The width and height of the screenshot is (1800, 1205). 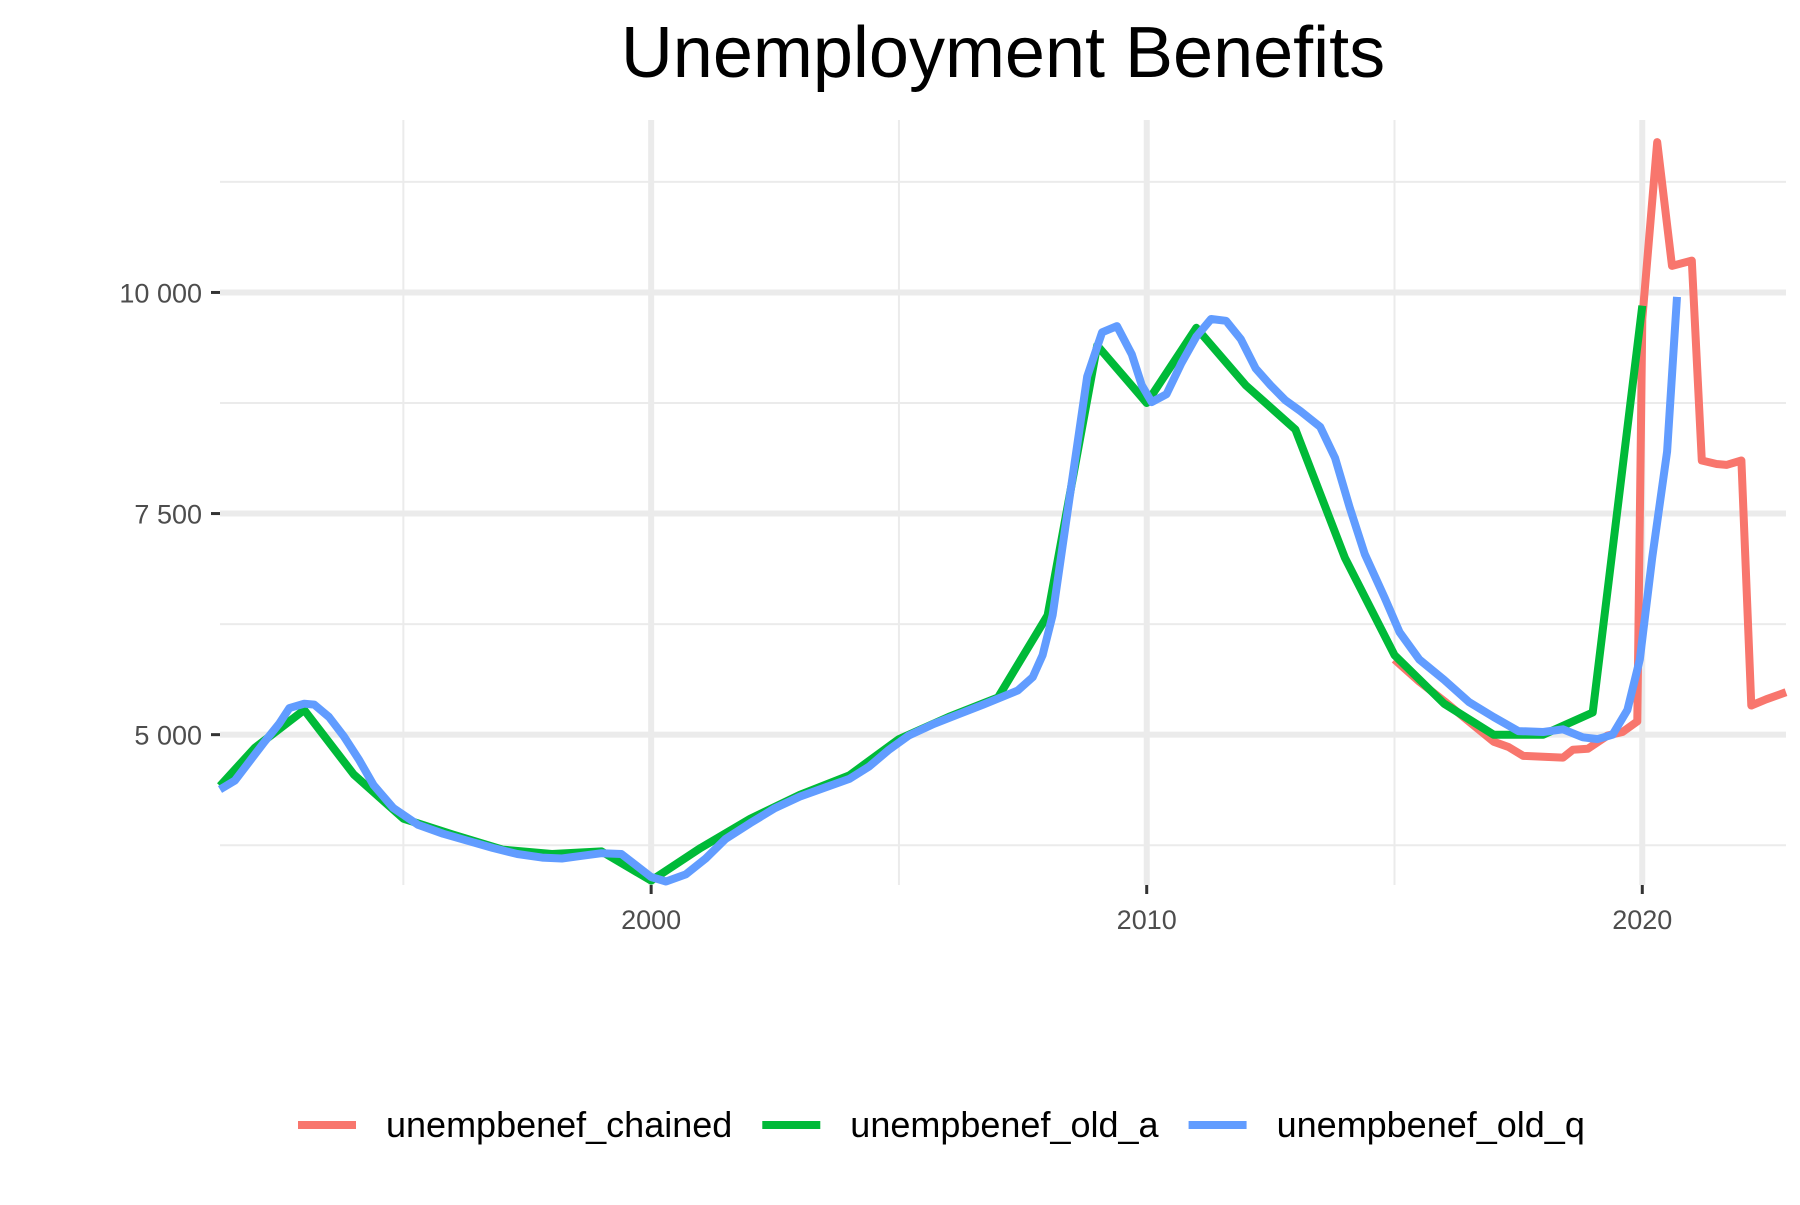 I want to click on legend-item: unempbenef_old_a, so click(x=961, y=1124).